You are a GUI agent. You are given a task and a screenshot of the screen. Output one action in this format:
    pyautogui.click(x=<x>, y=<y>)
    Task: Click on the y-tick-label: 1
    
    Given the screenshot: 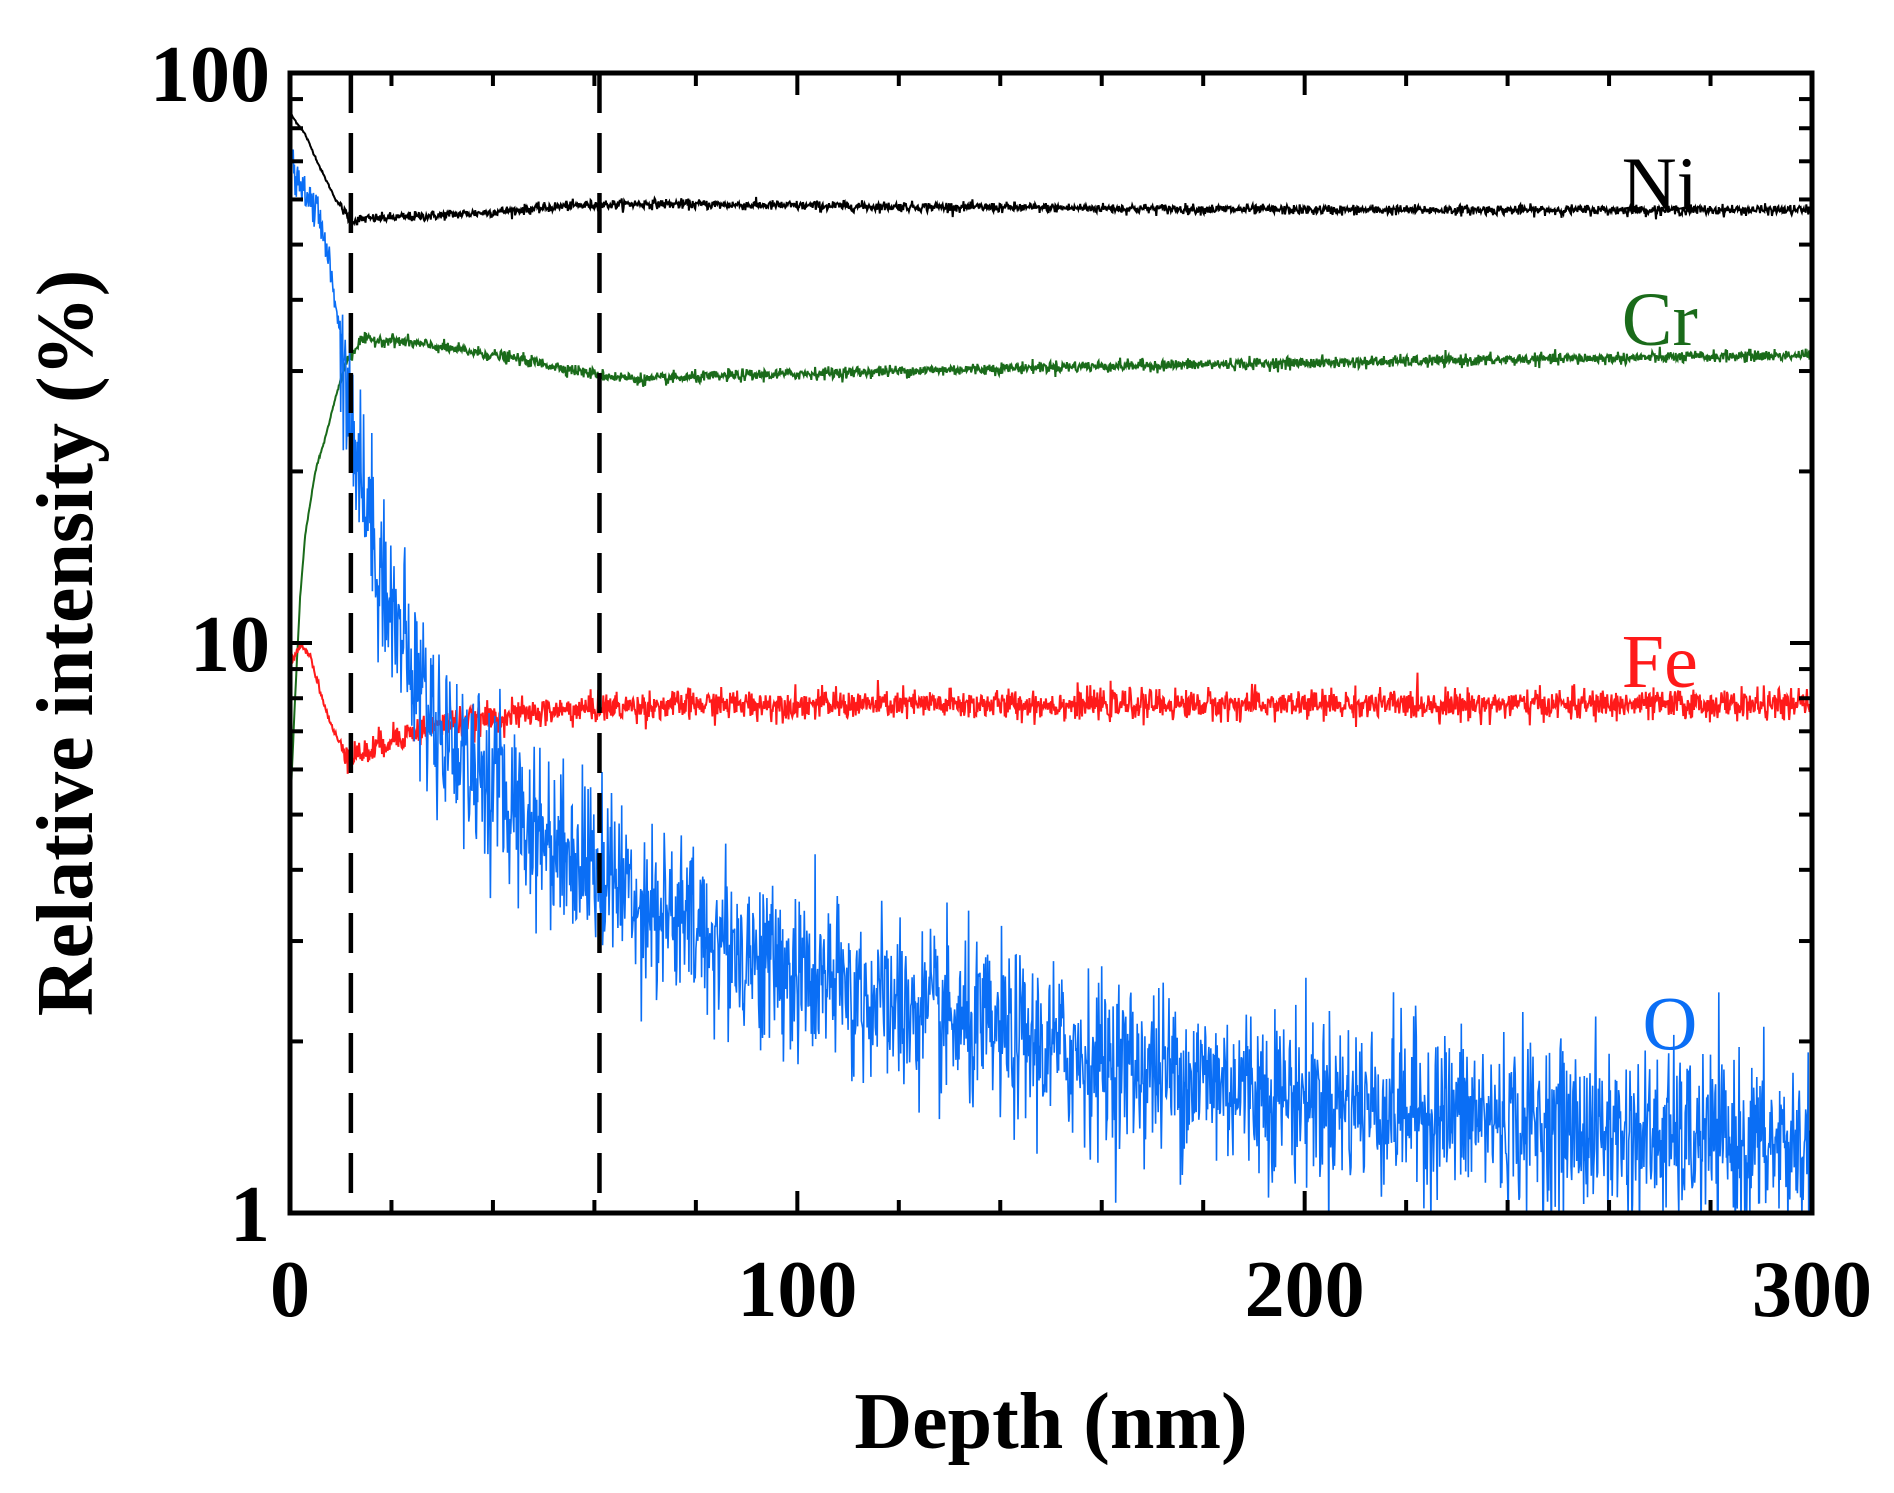 What is the action you would take?
    pyautogui.click(x=250, y=1215)
    